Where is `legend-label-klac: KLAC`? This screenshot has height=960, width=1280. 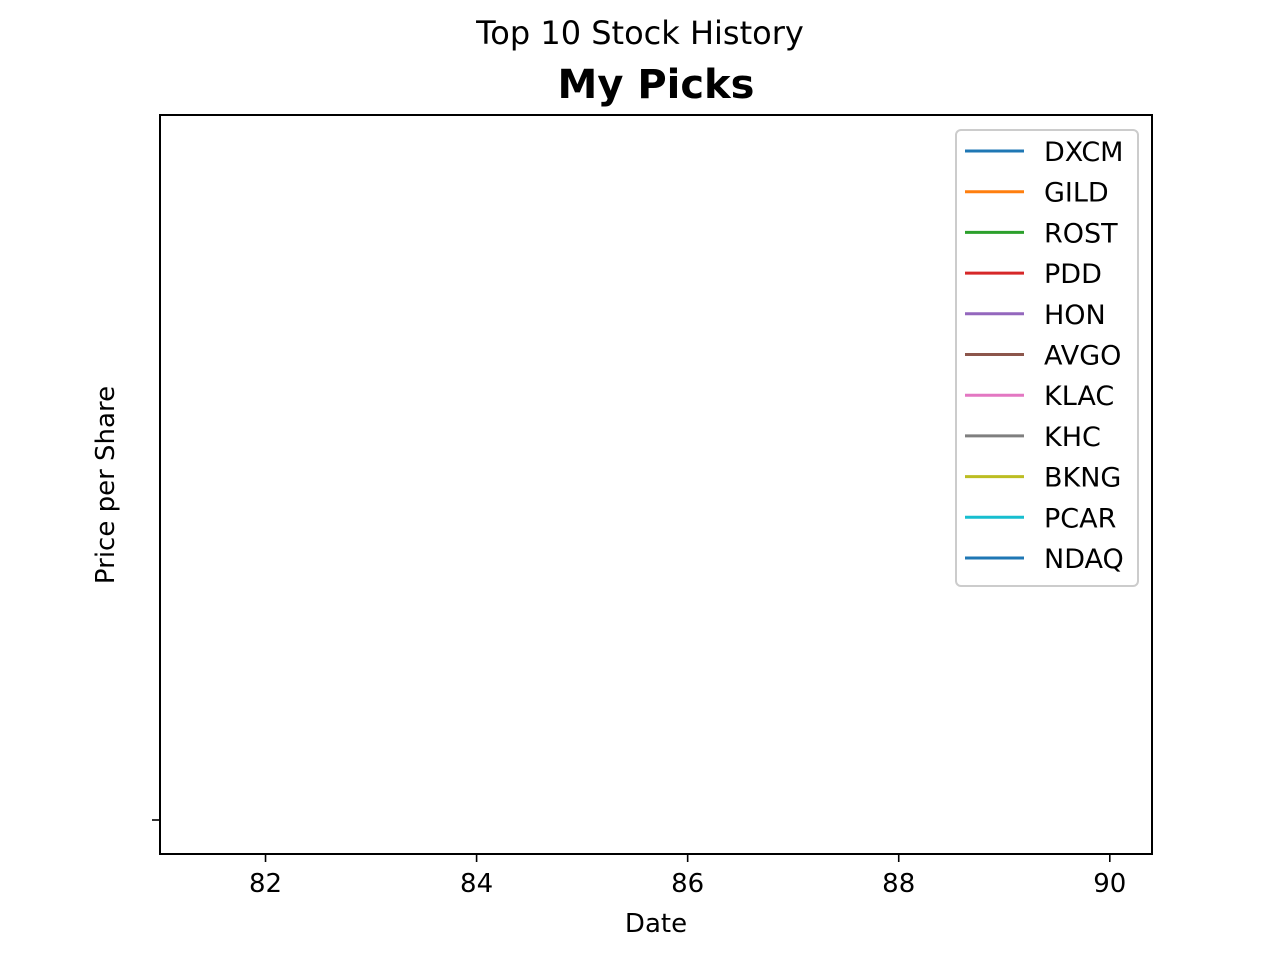
legend-label-klac: KLAC is located at coordinates (1079, 396).